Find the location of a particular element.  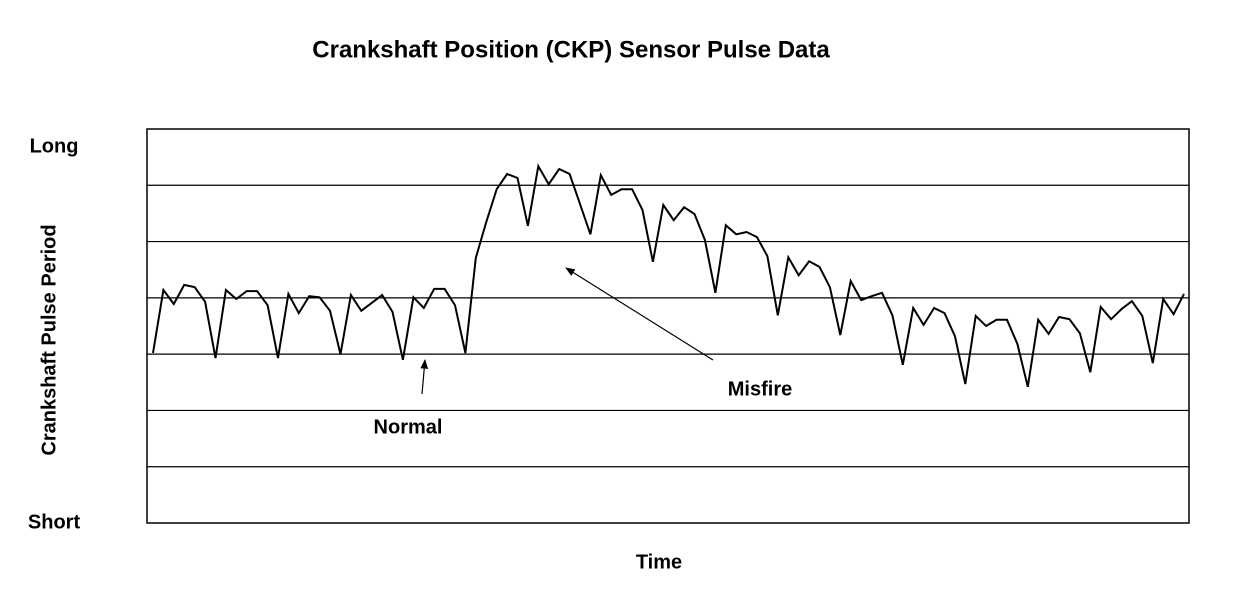

annotation: Misfire is located at coordinates (760, 389).